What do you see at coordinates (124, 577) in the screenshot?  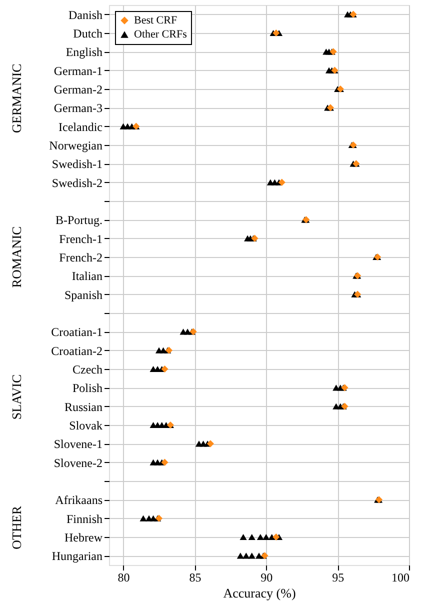 I see `x-tick-label: 80` at bounding box center [124, 577].